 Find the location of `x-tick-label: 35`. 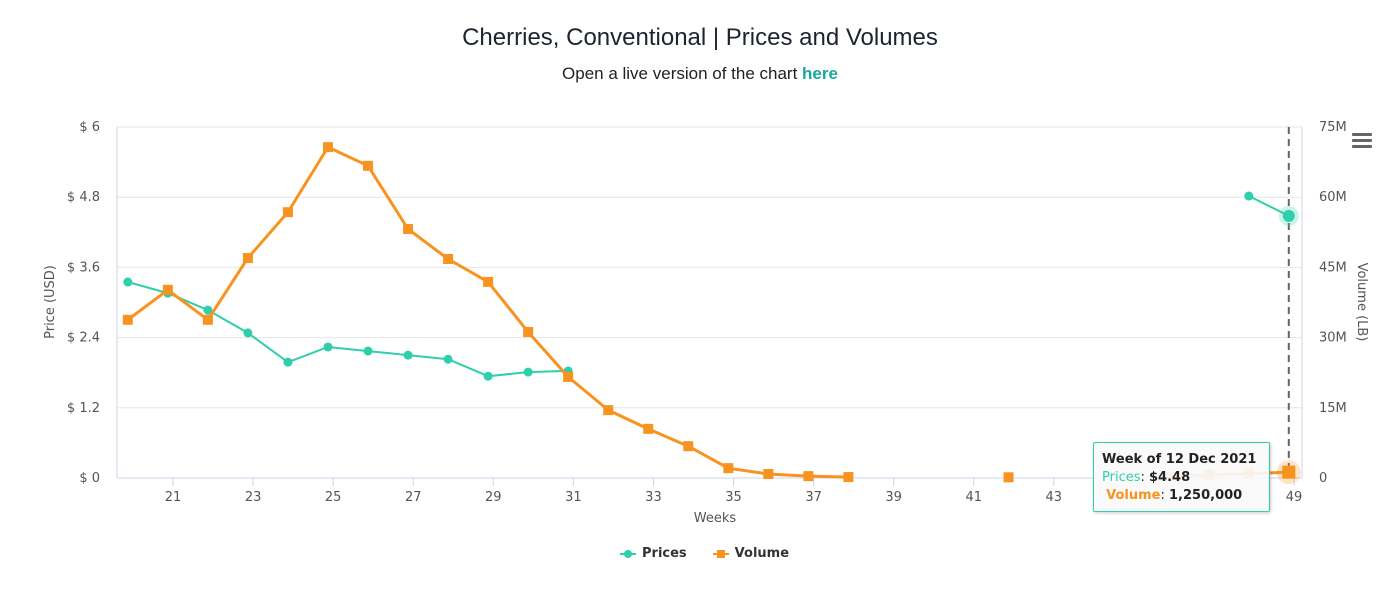

x-tick-label: 35 is located at coordinates (733, 497).